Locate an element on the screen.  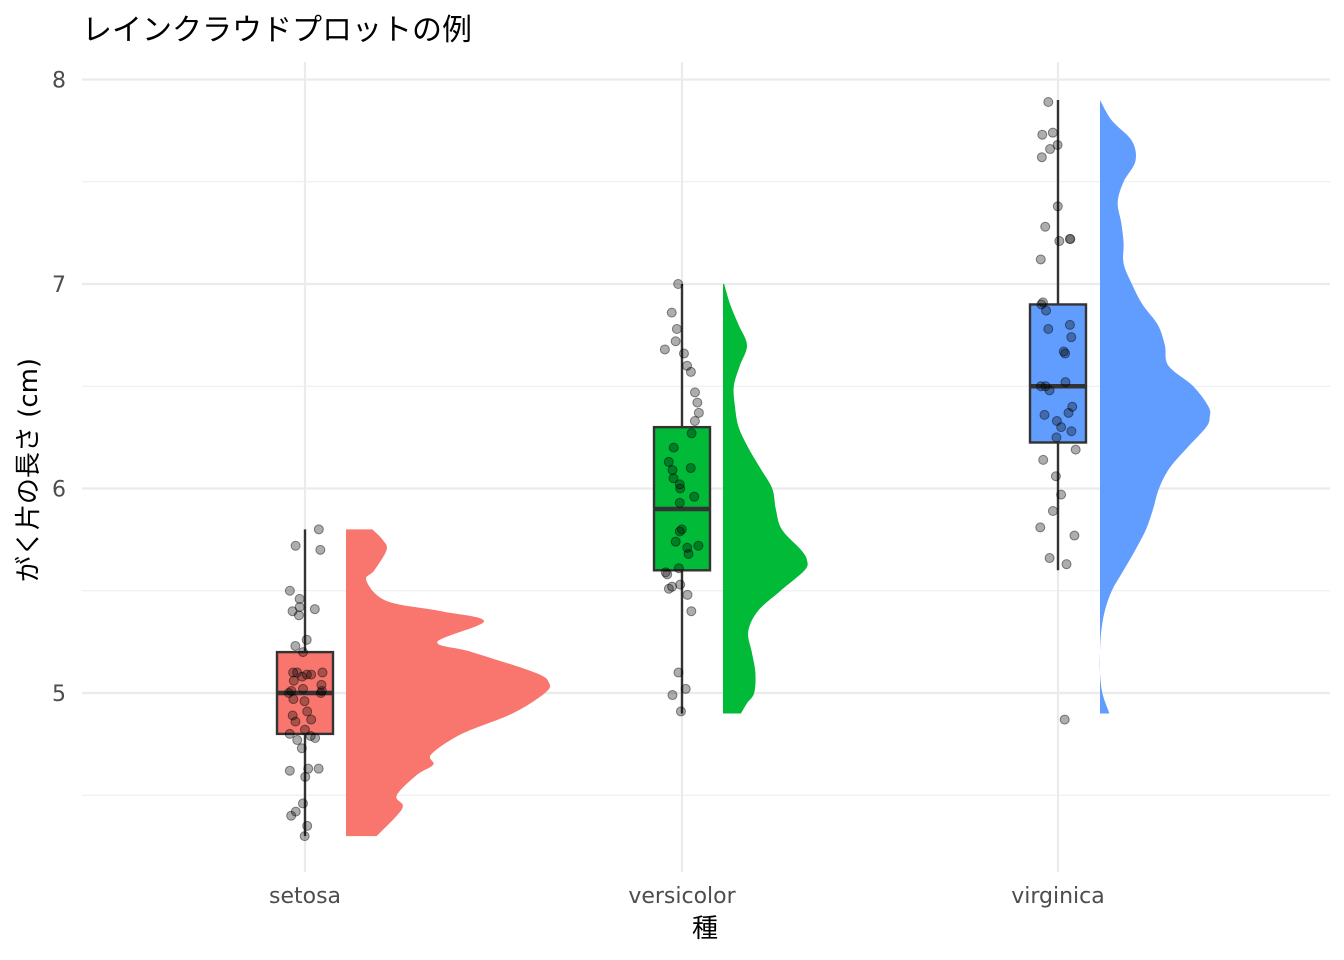
x-tick-label: setosa is located at coordinates (305, 896).